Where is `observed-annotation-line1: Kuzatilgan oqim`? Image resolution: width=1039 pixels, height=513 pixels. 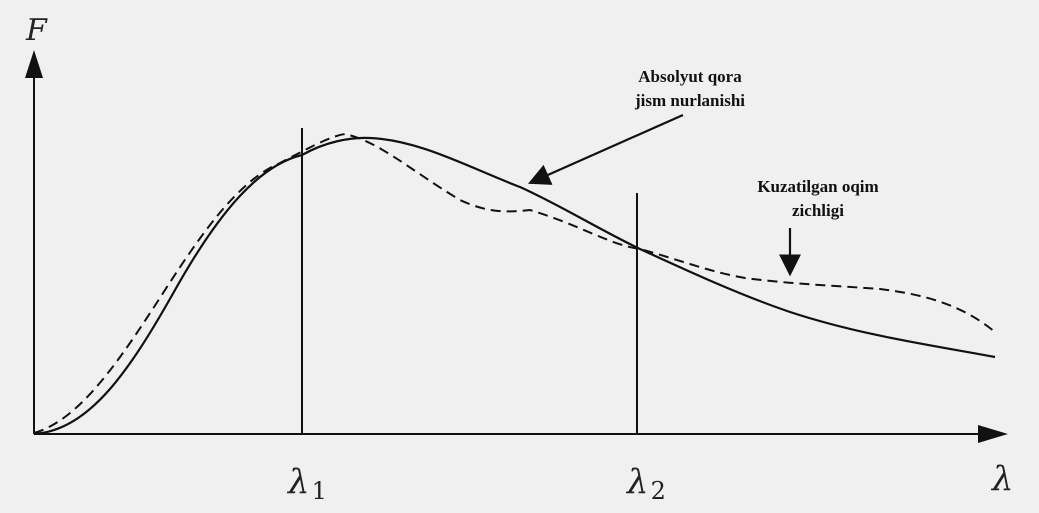 observed-annotation-line1: Kuzatilgan oqim is located at coordinates (817, 186).